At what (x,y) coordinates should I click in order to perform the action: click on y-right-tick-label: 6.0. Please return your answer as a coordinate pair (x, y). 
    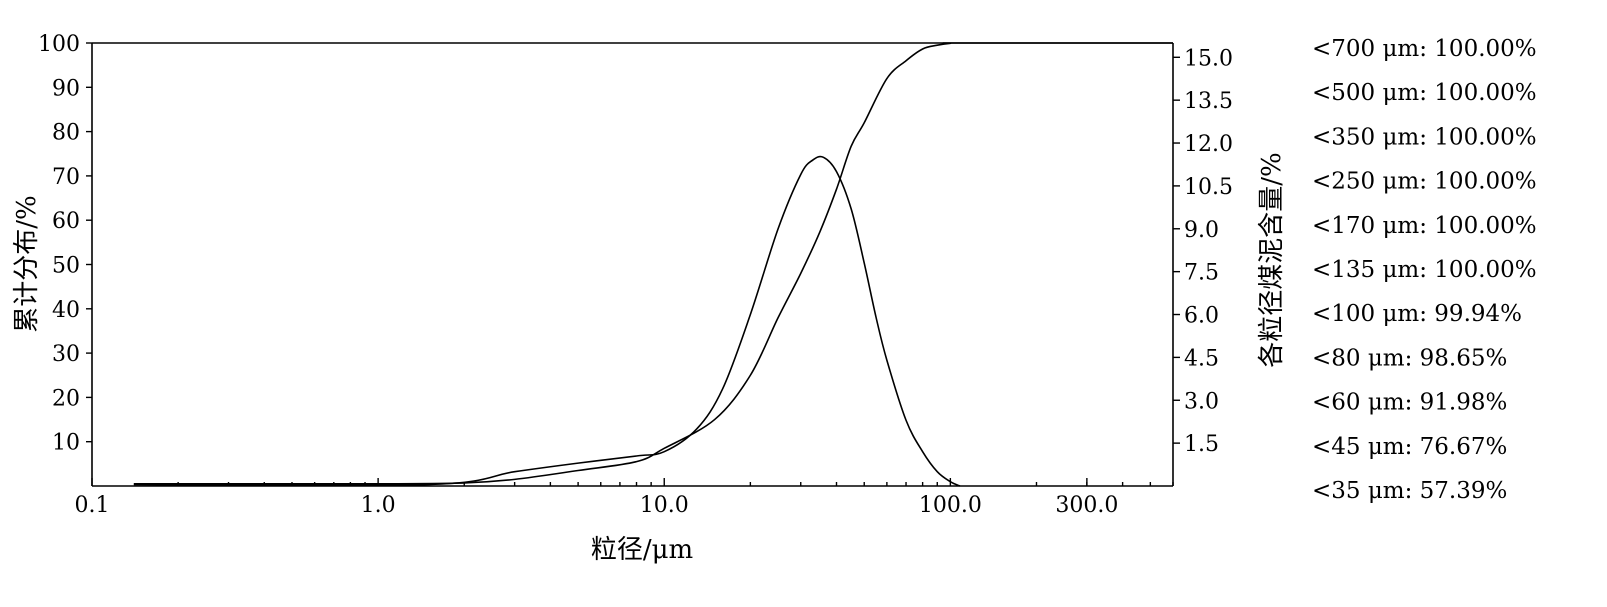
    Looking at the image, I should click on (1201, 316).